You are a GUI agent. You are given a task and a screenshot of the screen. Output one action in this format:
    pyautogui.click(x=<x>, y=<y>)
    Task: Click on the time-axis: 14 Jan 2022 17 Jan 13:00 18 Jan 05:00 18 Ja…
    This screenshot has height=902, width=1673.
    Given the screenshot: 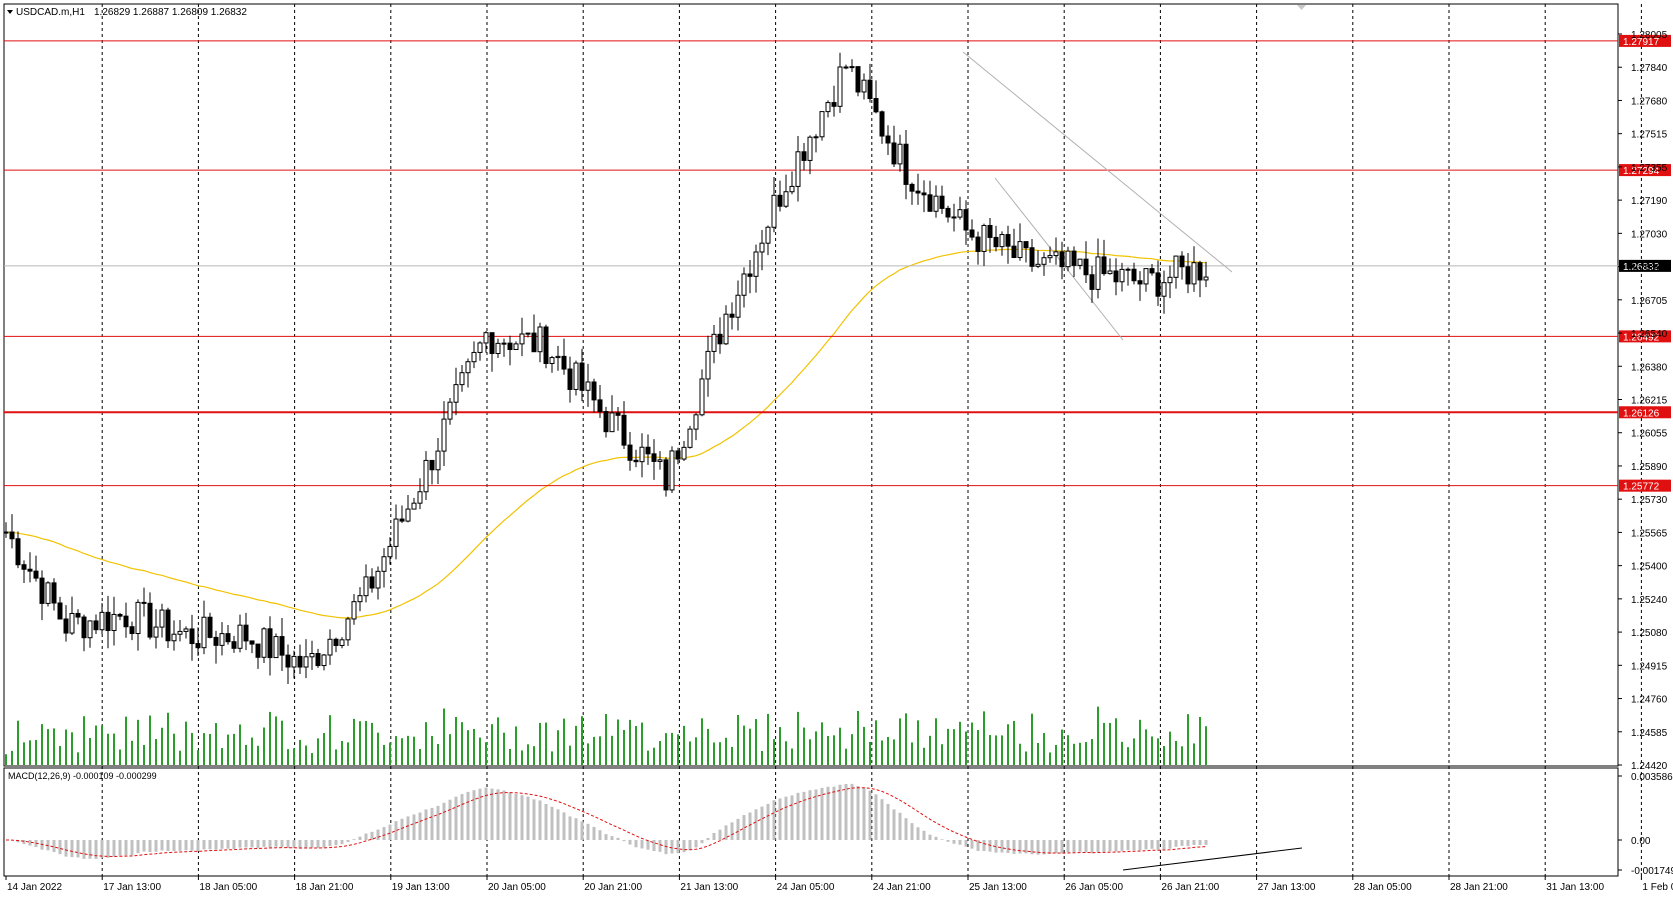 What is the action you would take?
    pyautogui.click(x=839, y=884)
    